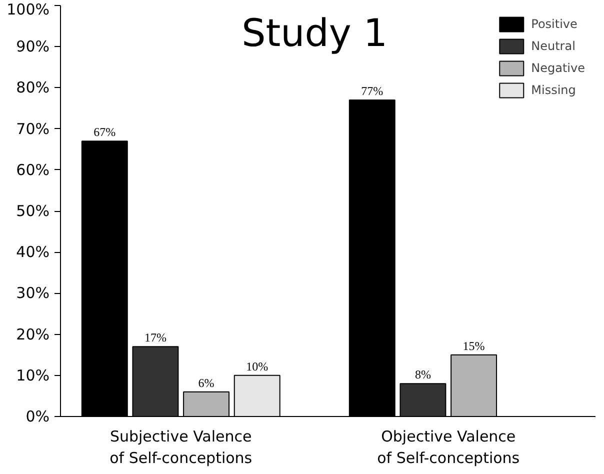  Describe the element at coordinates (558, 68) in the screenshot. I see `legend-label: Negative` at that location.